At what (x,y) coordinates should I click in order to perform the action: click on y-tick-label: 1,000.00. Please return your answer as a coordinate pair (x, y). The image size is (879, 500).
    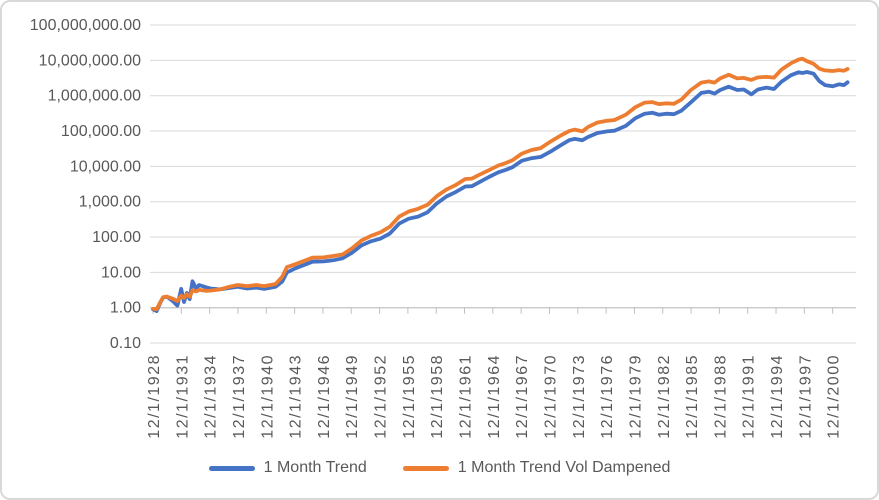
    Looking at the image, I should click on (110, 202).